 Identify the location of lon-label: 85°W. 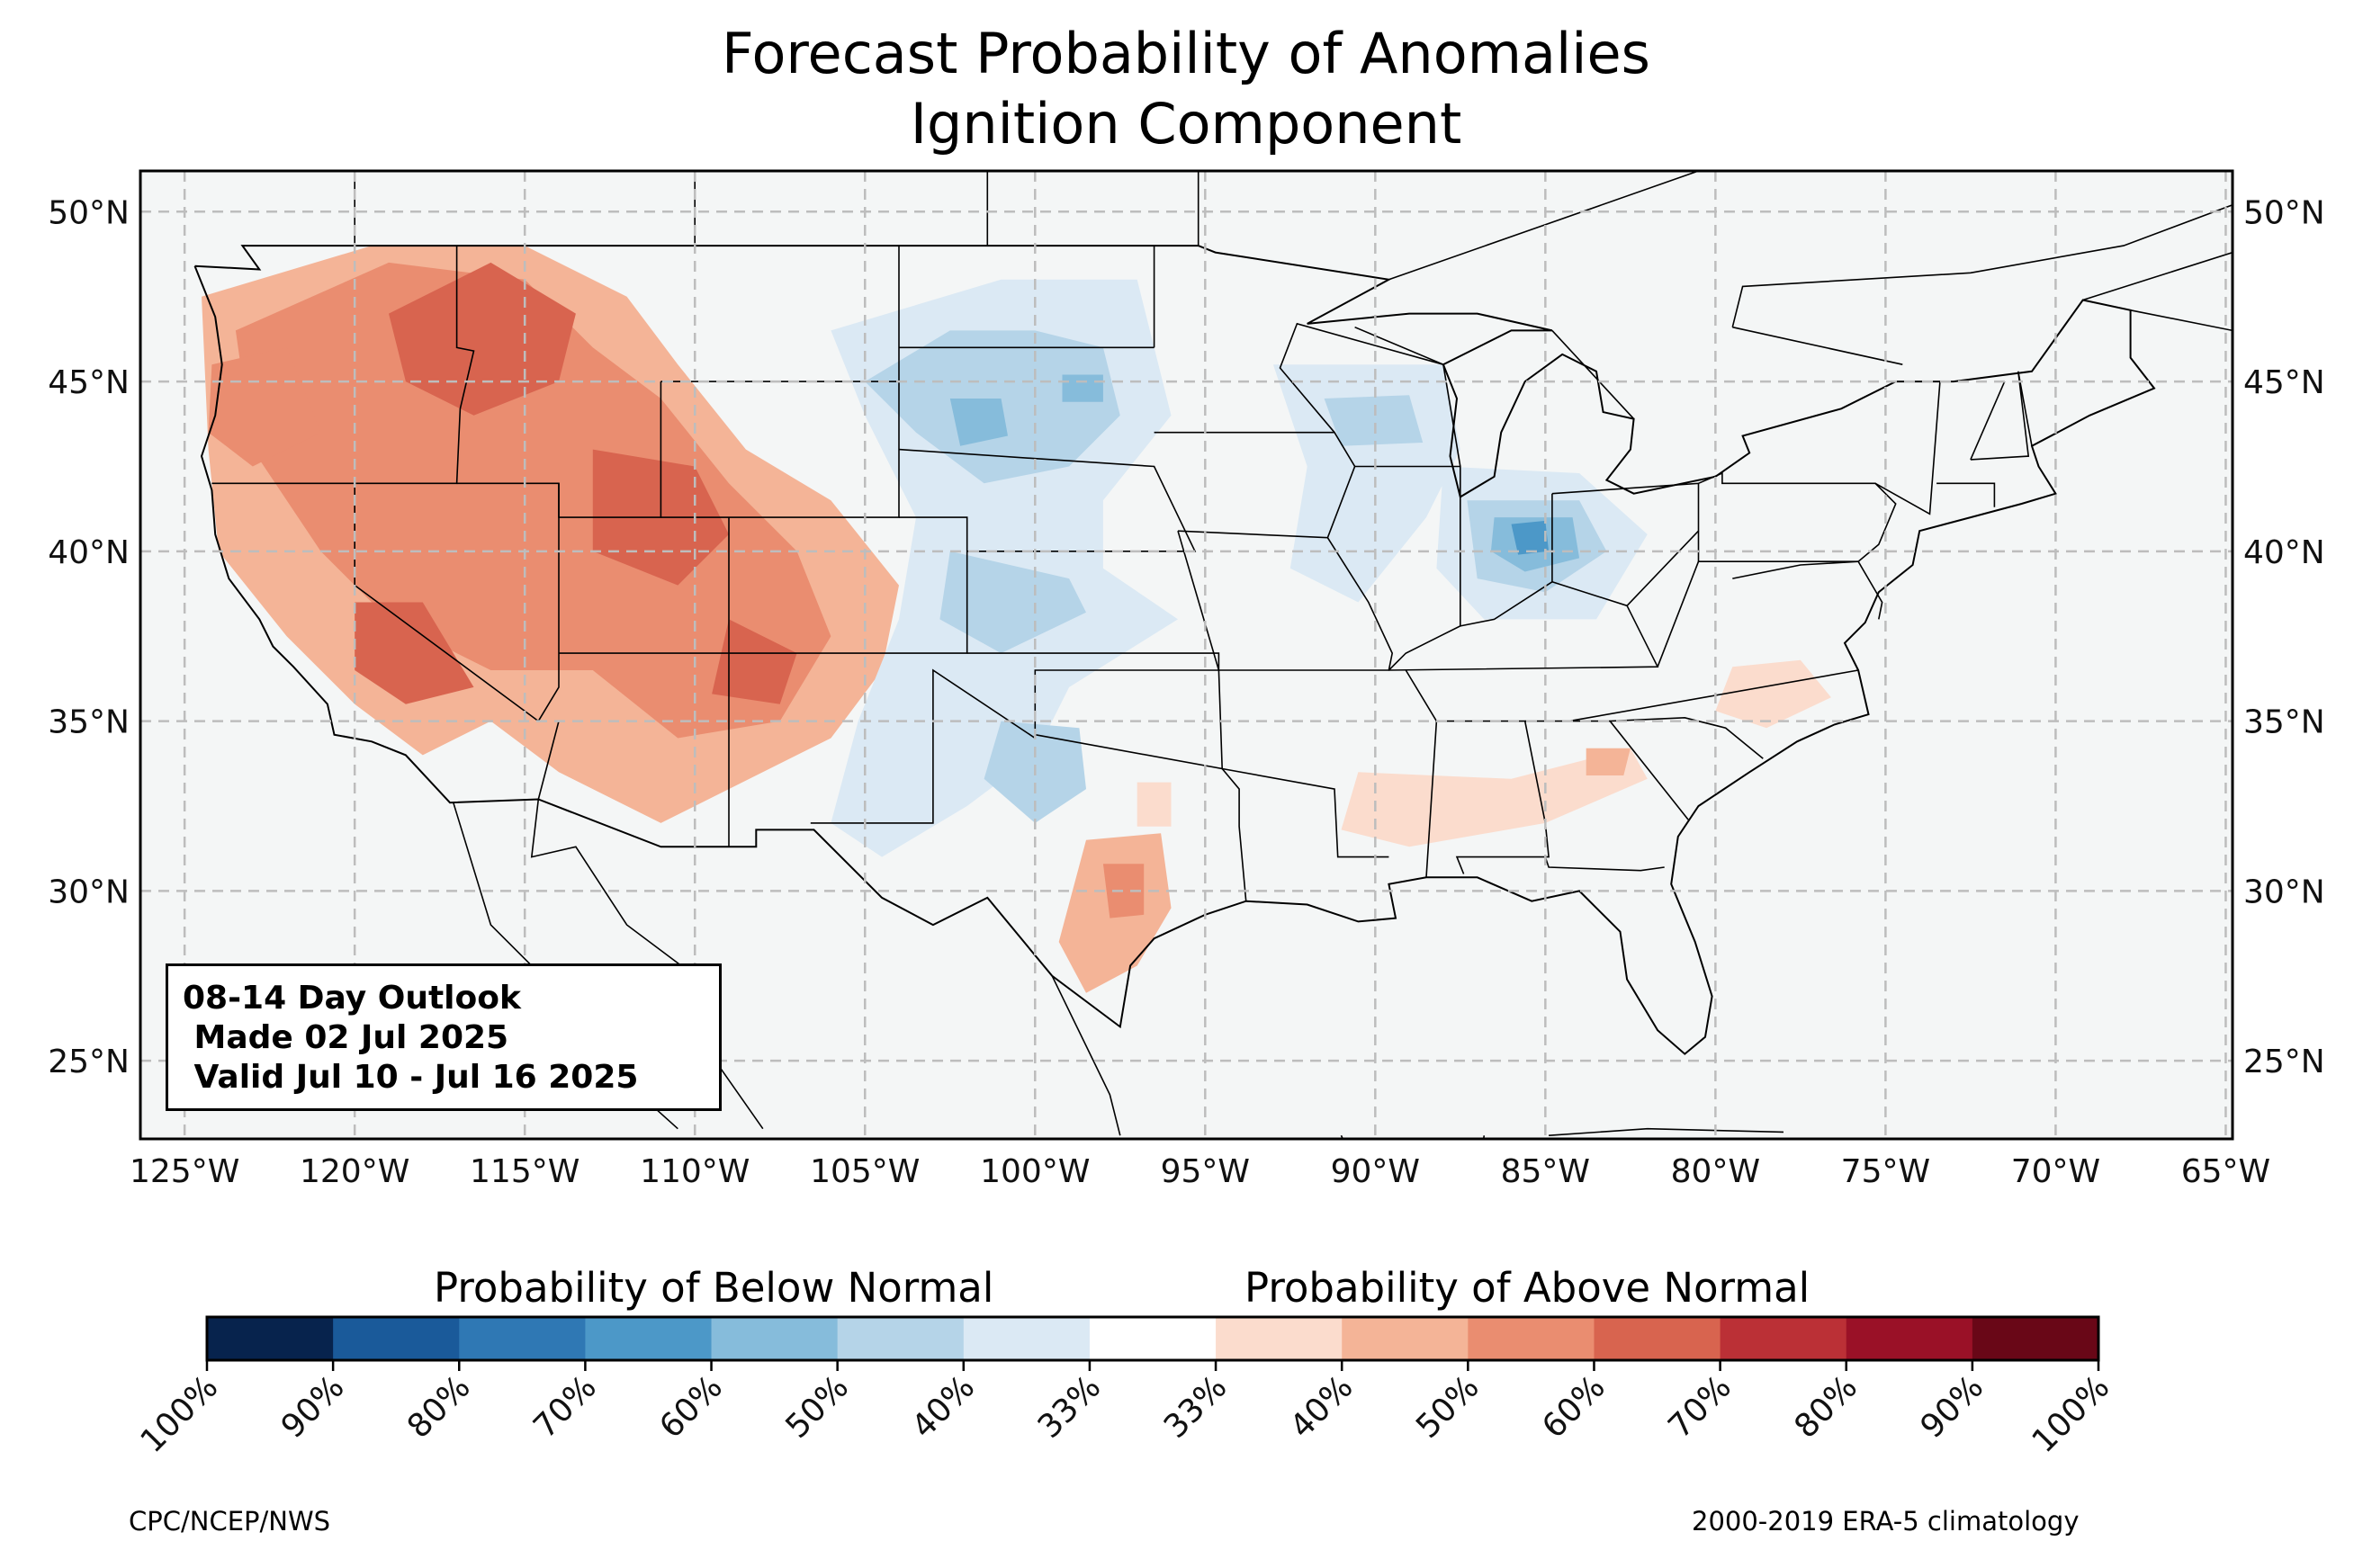
(1545, 1171).